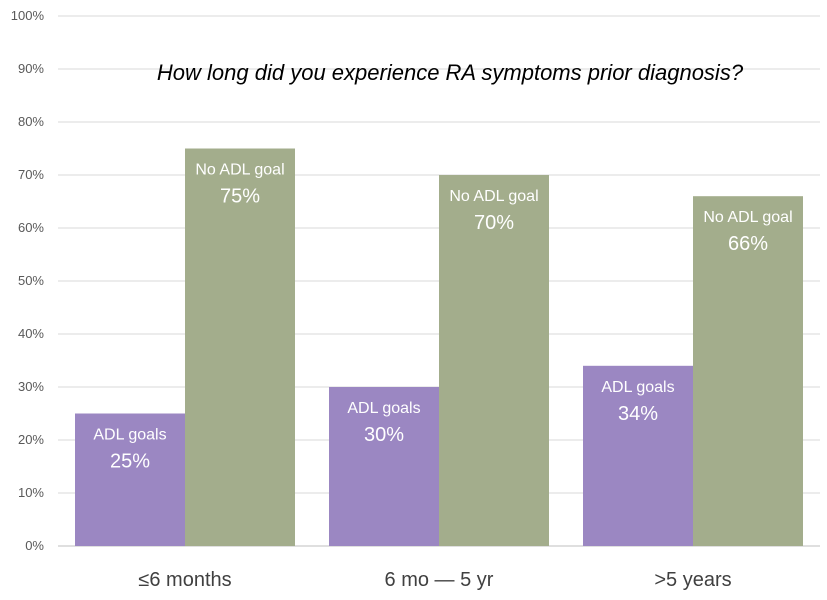  I want to click on y-tick-label: 30%, so click(31, 386).